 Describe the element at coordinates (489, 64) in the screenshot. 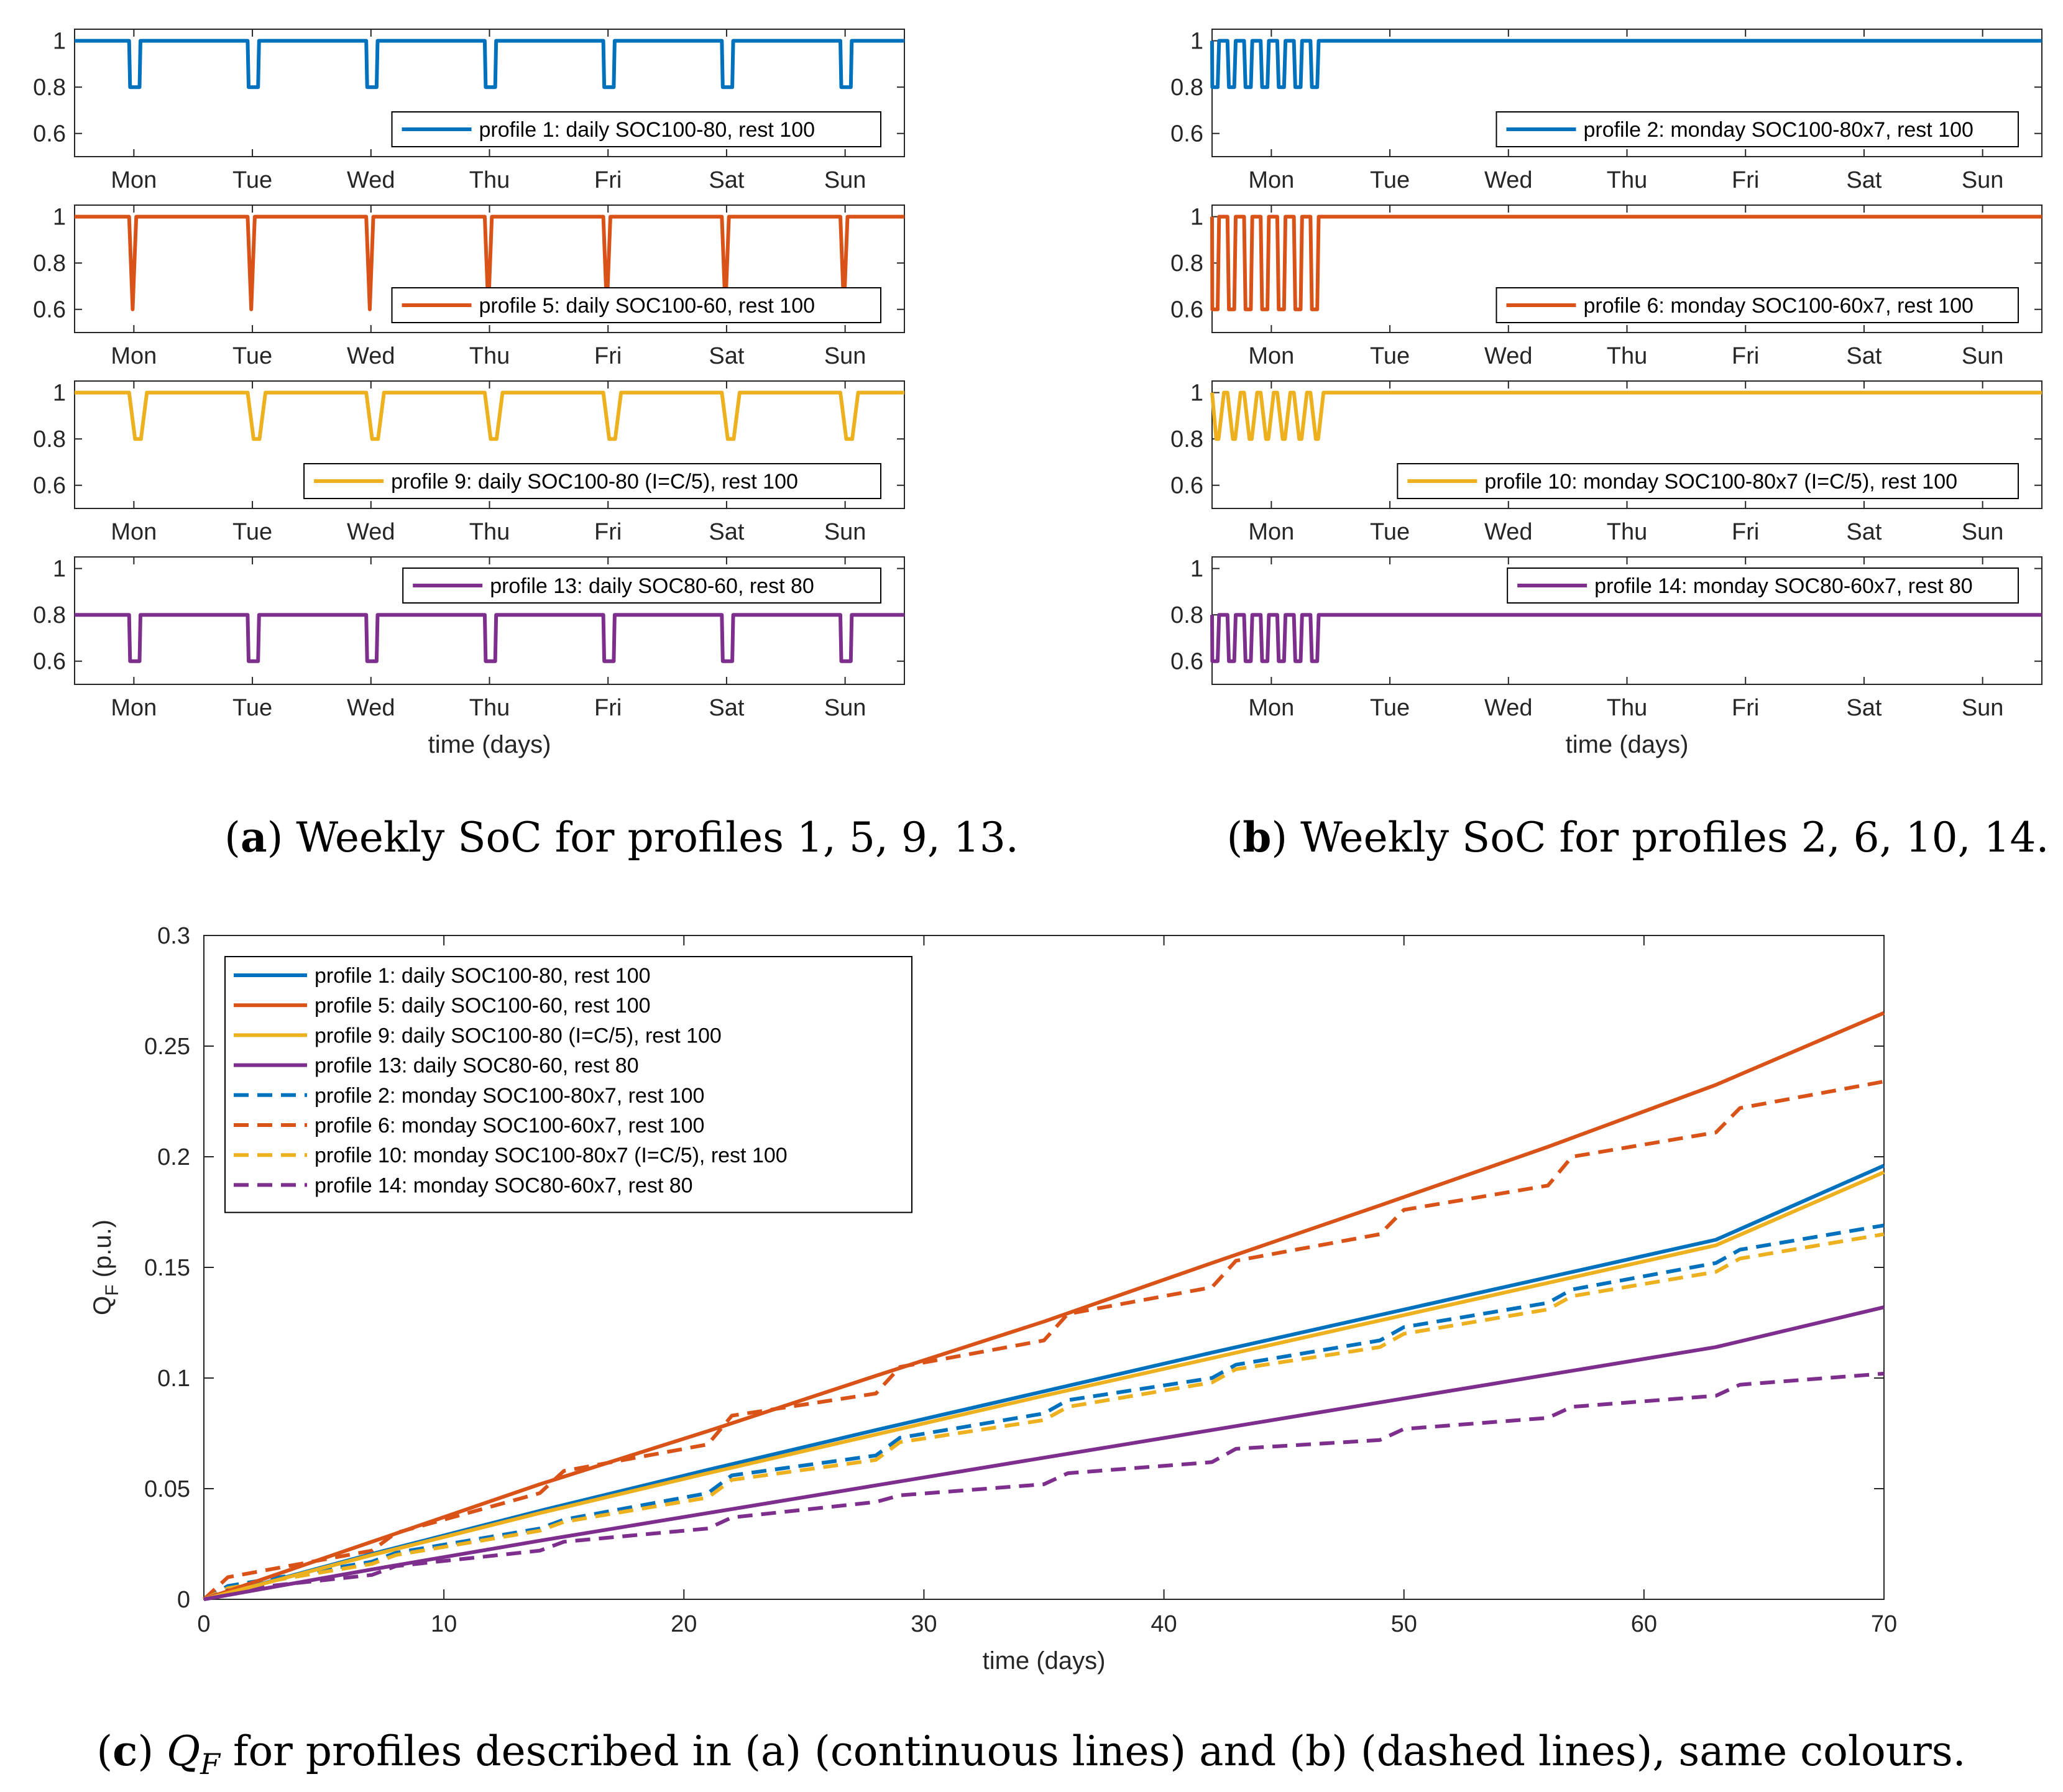

I see `soc-line-a1` at that location.